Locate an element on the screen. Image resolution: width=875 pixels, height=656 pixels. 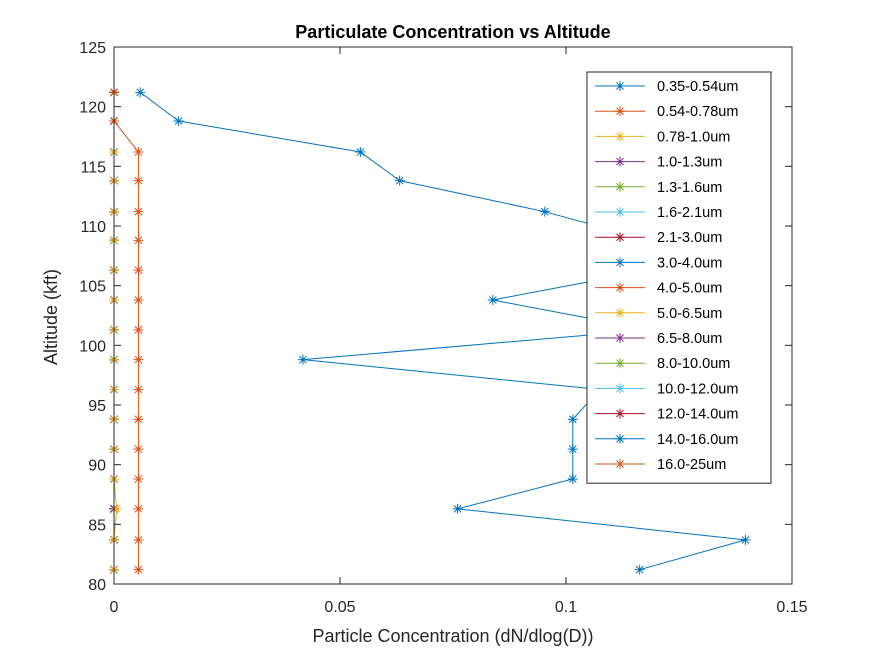
legend-entry: 8.0-10.0um is located at coordinates (662, 364).